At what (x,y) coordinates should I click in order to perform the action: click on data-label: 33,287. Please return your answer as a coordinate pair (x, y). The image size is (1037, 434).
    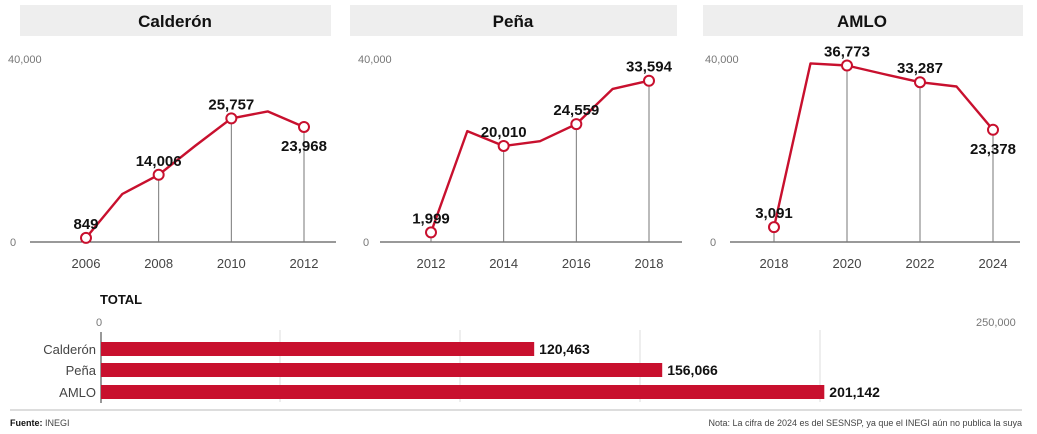
    Looking at the image, I should click on (920, 68).